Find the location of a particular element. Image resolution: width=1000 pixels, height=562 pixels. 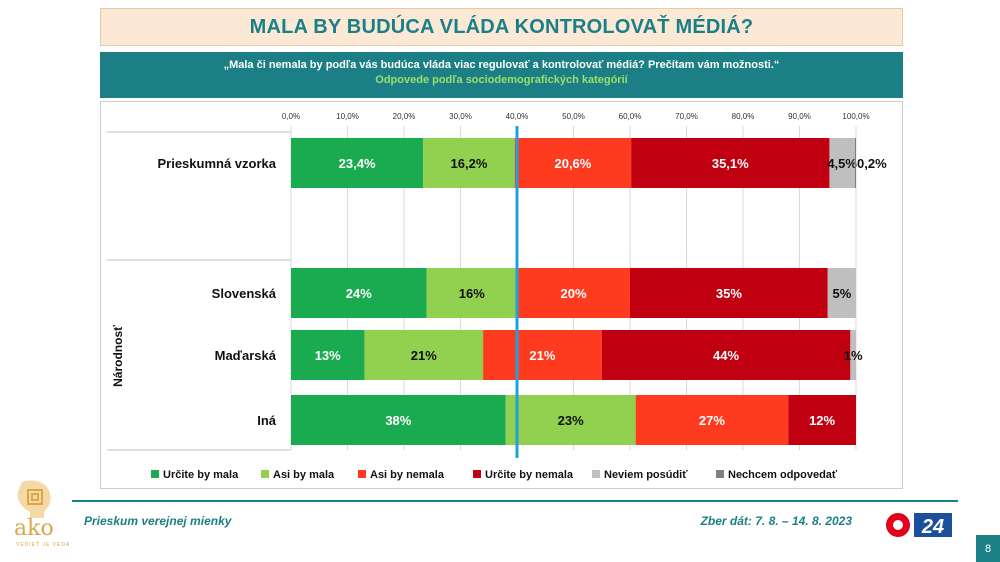

ako-logo-tagline: VEDIEŤ JE VEDA is located at coordinates (43, 545).